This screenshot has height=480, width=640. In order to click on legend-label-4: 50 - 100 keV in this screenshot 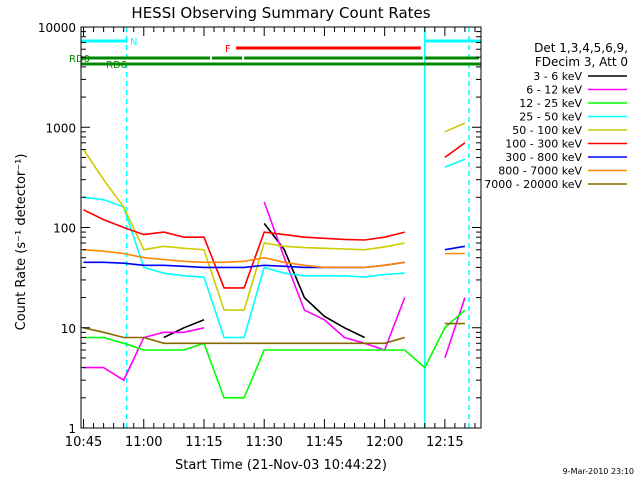, I will do `click(547, 130)`.